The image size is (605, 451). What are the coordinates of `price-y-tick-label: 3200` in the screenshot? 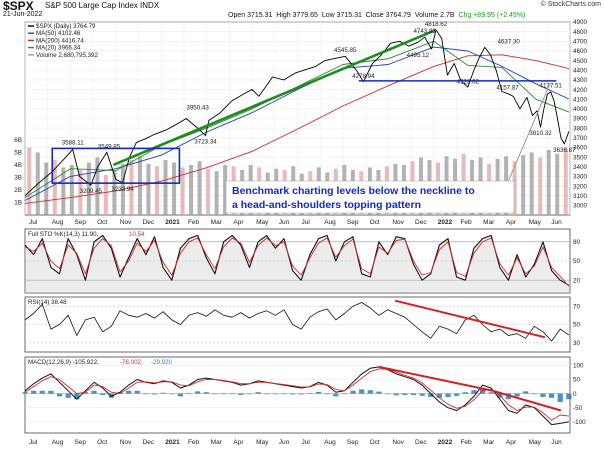 It's located at (580, 186).